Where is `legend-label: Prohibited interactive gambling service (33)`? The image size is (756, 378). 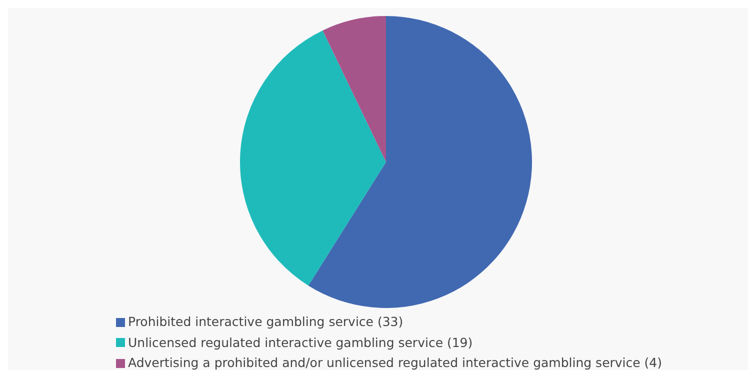
legend-label: Prohibited interactive gambling service (33) is located at coordinates (266, 322).